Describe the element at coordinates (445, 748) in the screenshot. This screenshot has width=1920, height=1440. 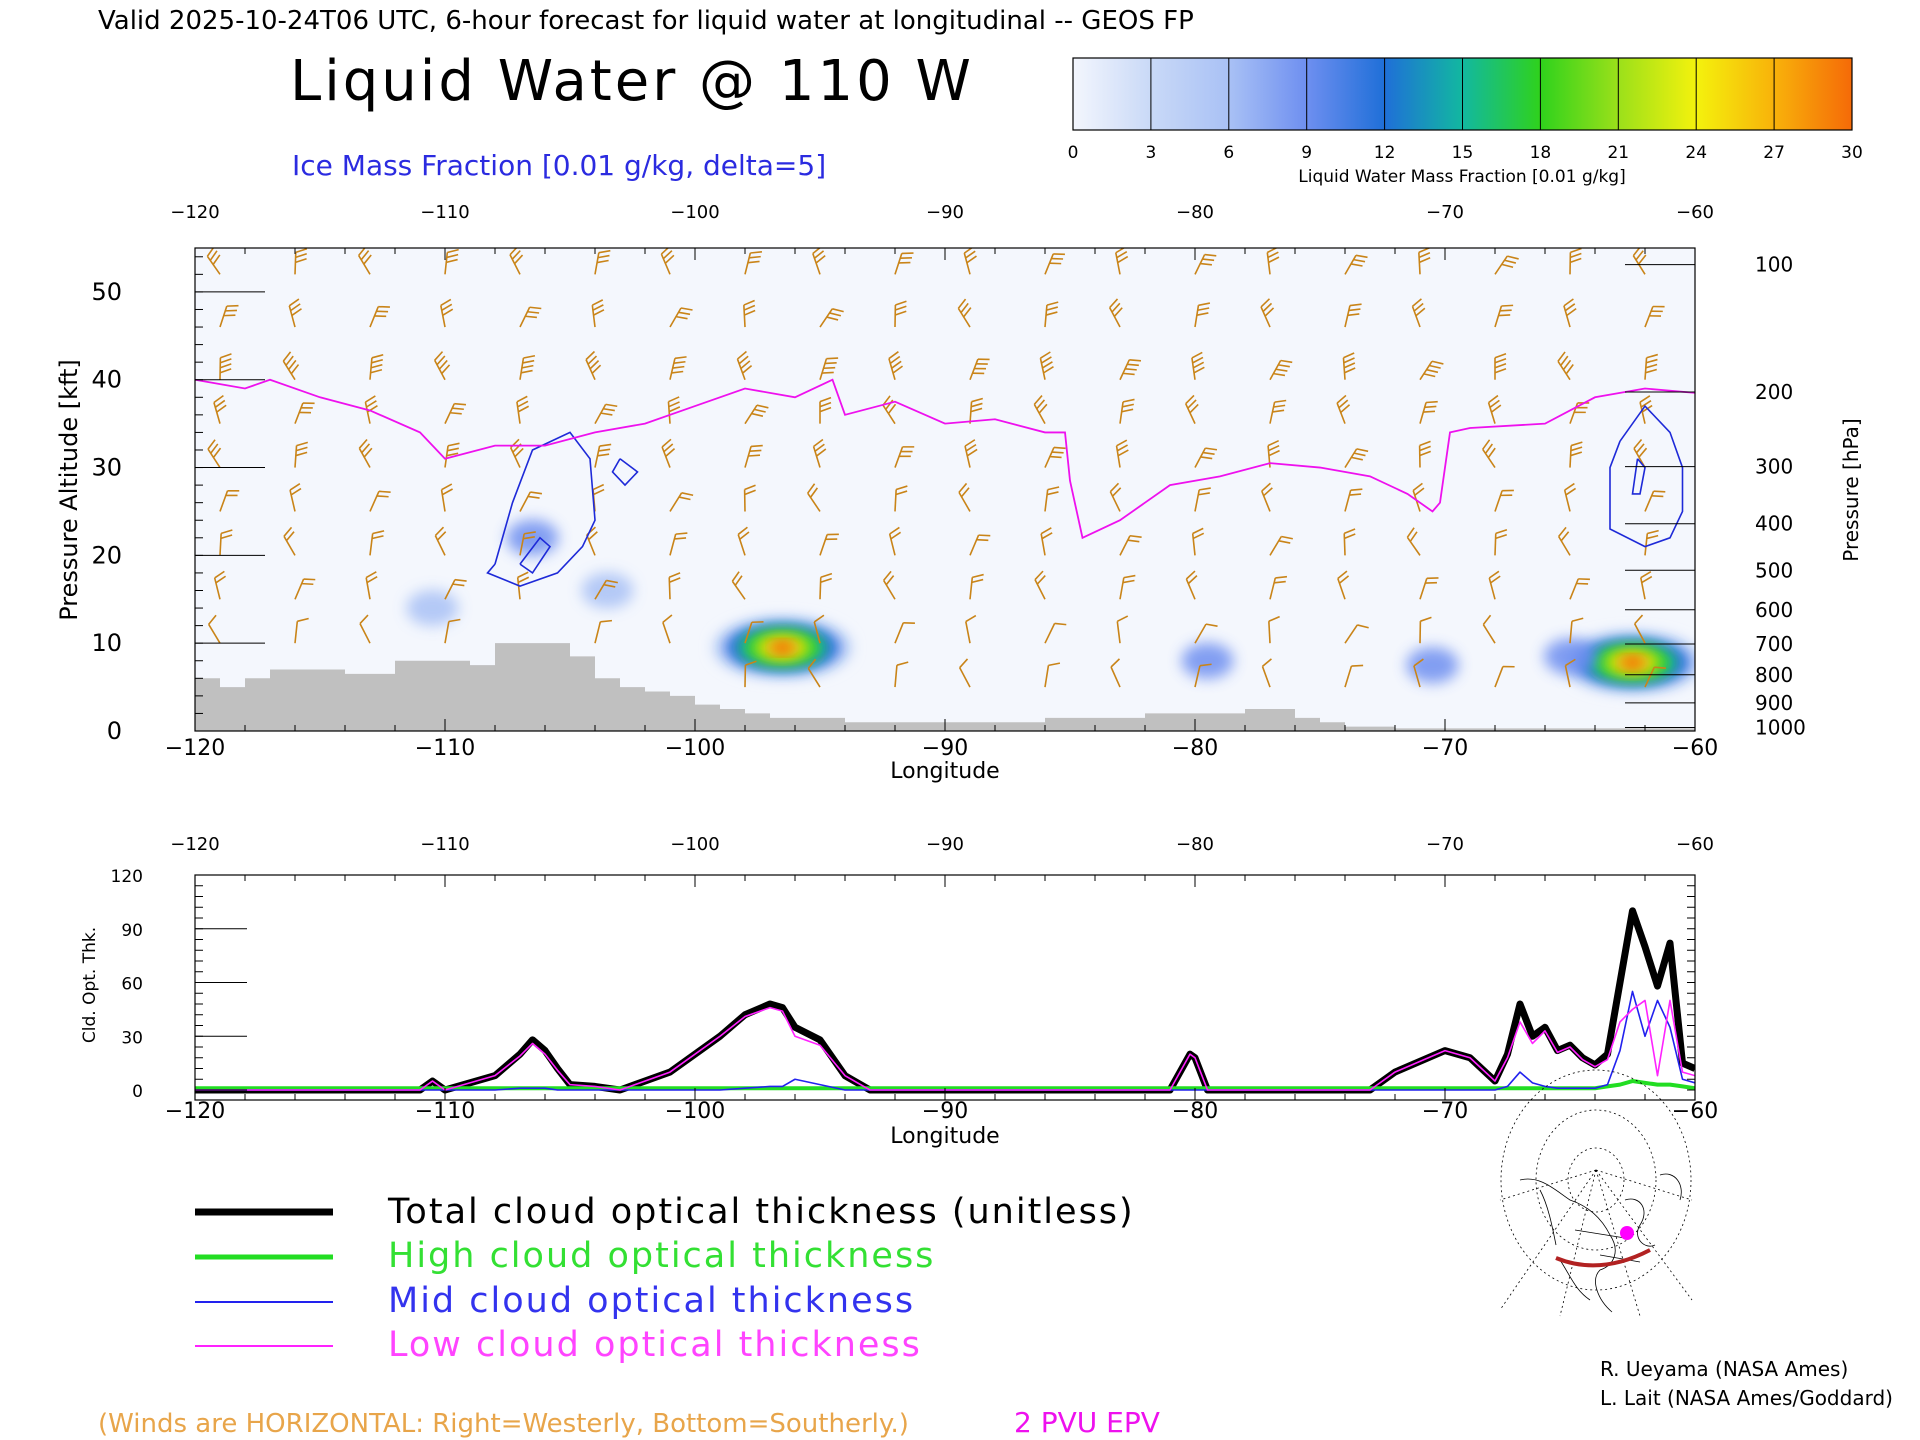
I see `x-tick-label: −110` at that location.